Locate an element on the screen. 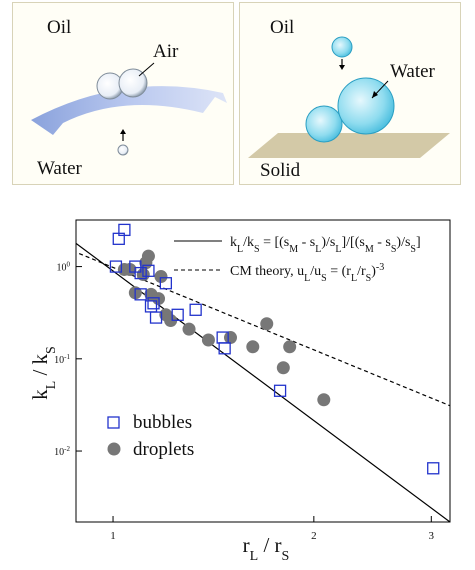  solid-label: Solid is located at coordinates (280, 170).